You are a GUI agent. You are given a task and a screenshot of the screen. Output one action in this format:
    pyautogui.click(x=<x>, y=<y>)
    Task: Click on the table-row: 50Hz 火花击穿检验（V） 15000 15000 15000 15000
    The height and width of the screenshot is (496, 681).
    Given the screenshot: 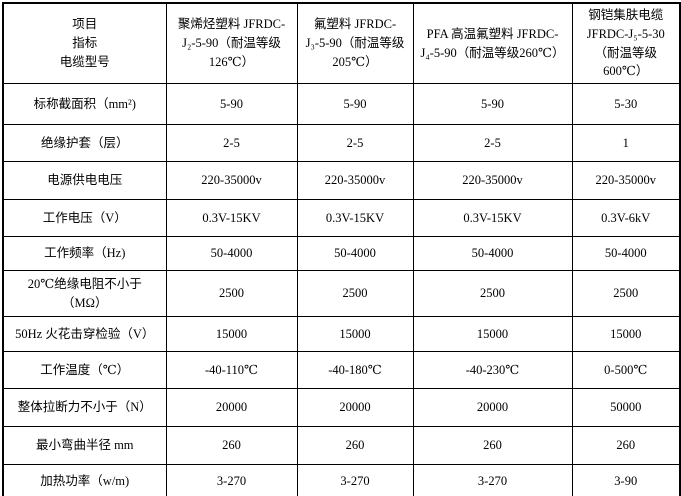 What is the action you would take?
    pyautogui.click(x=341, y=334)
    